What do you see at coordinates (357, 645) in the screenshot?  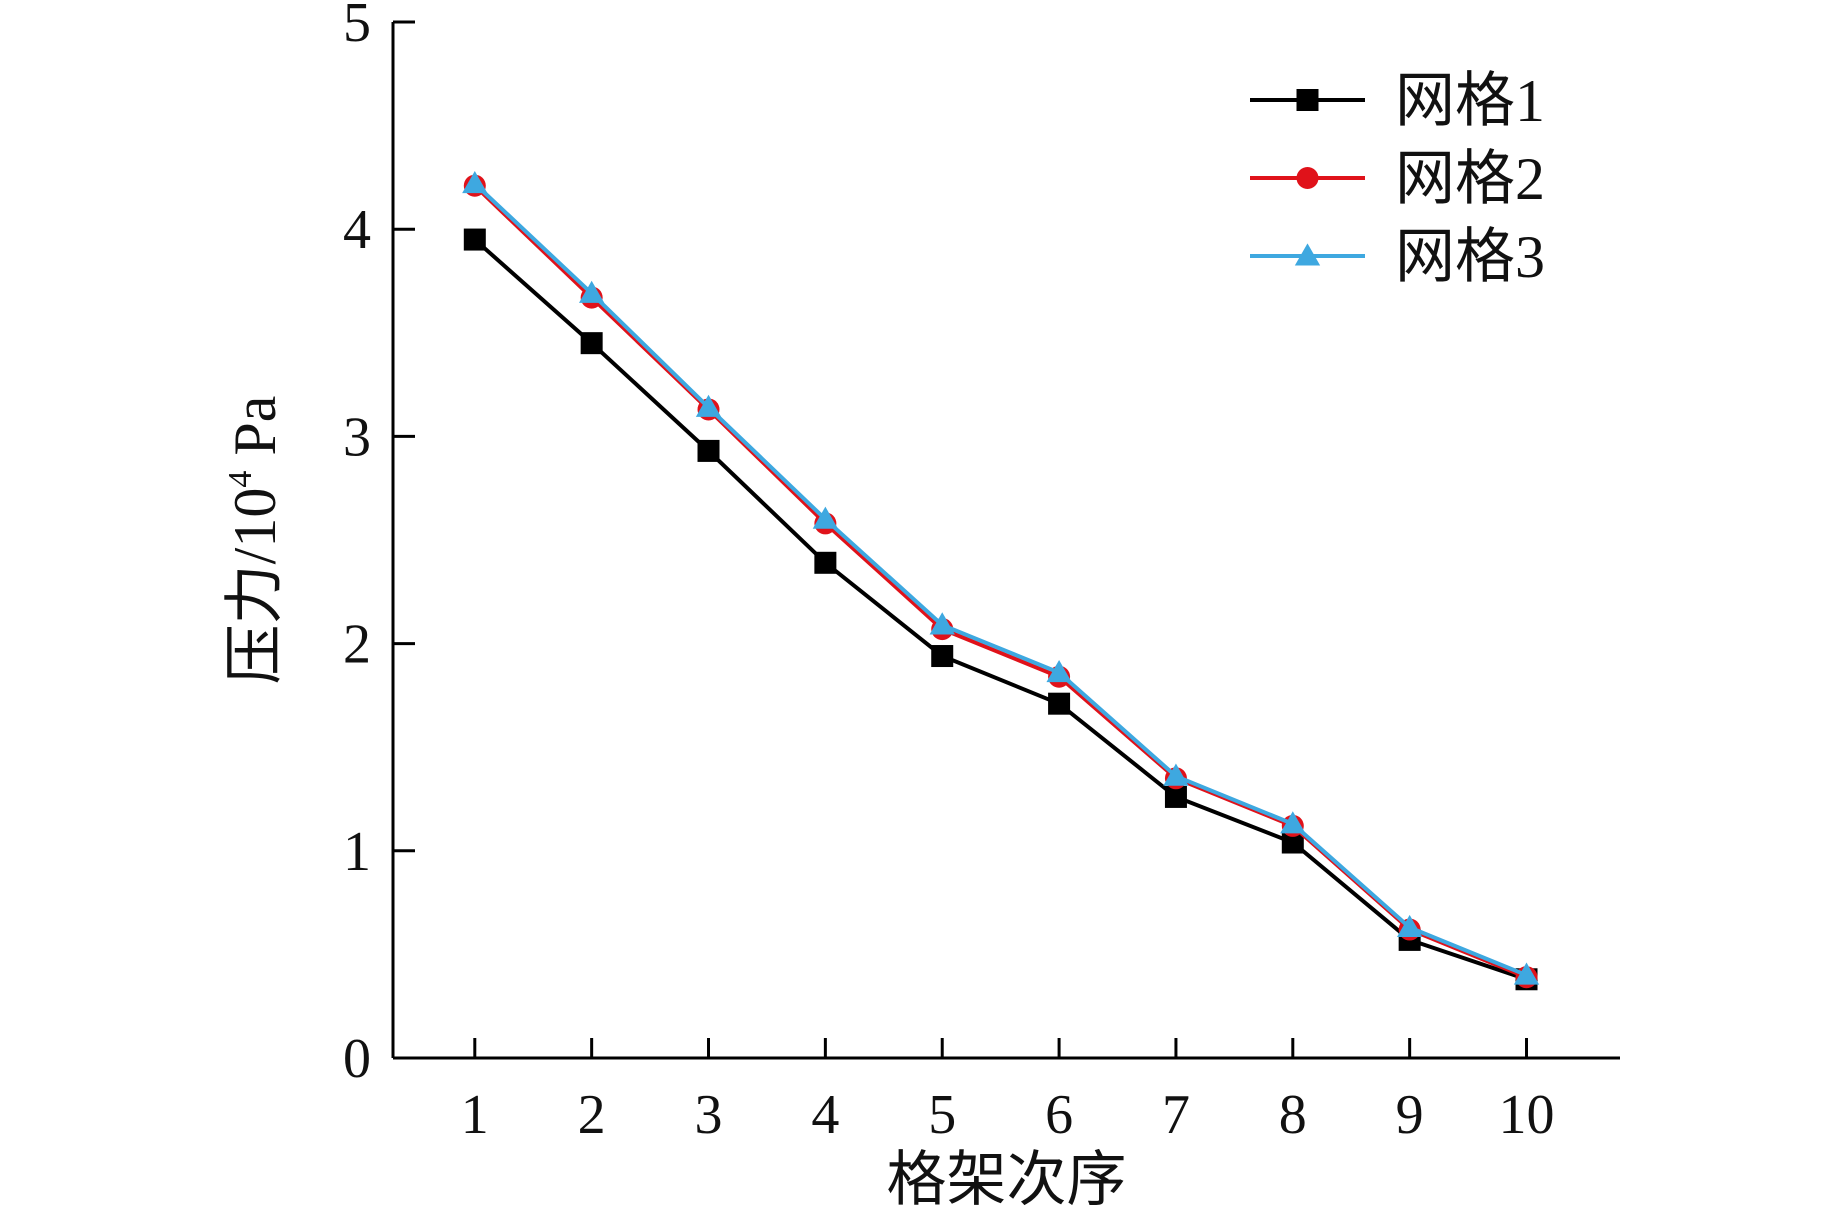 I see `y-tick-label: 2` at bounding box center [357, 645].